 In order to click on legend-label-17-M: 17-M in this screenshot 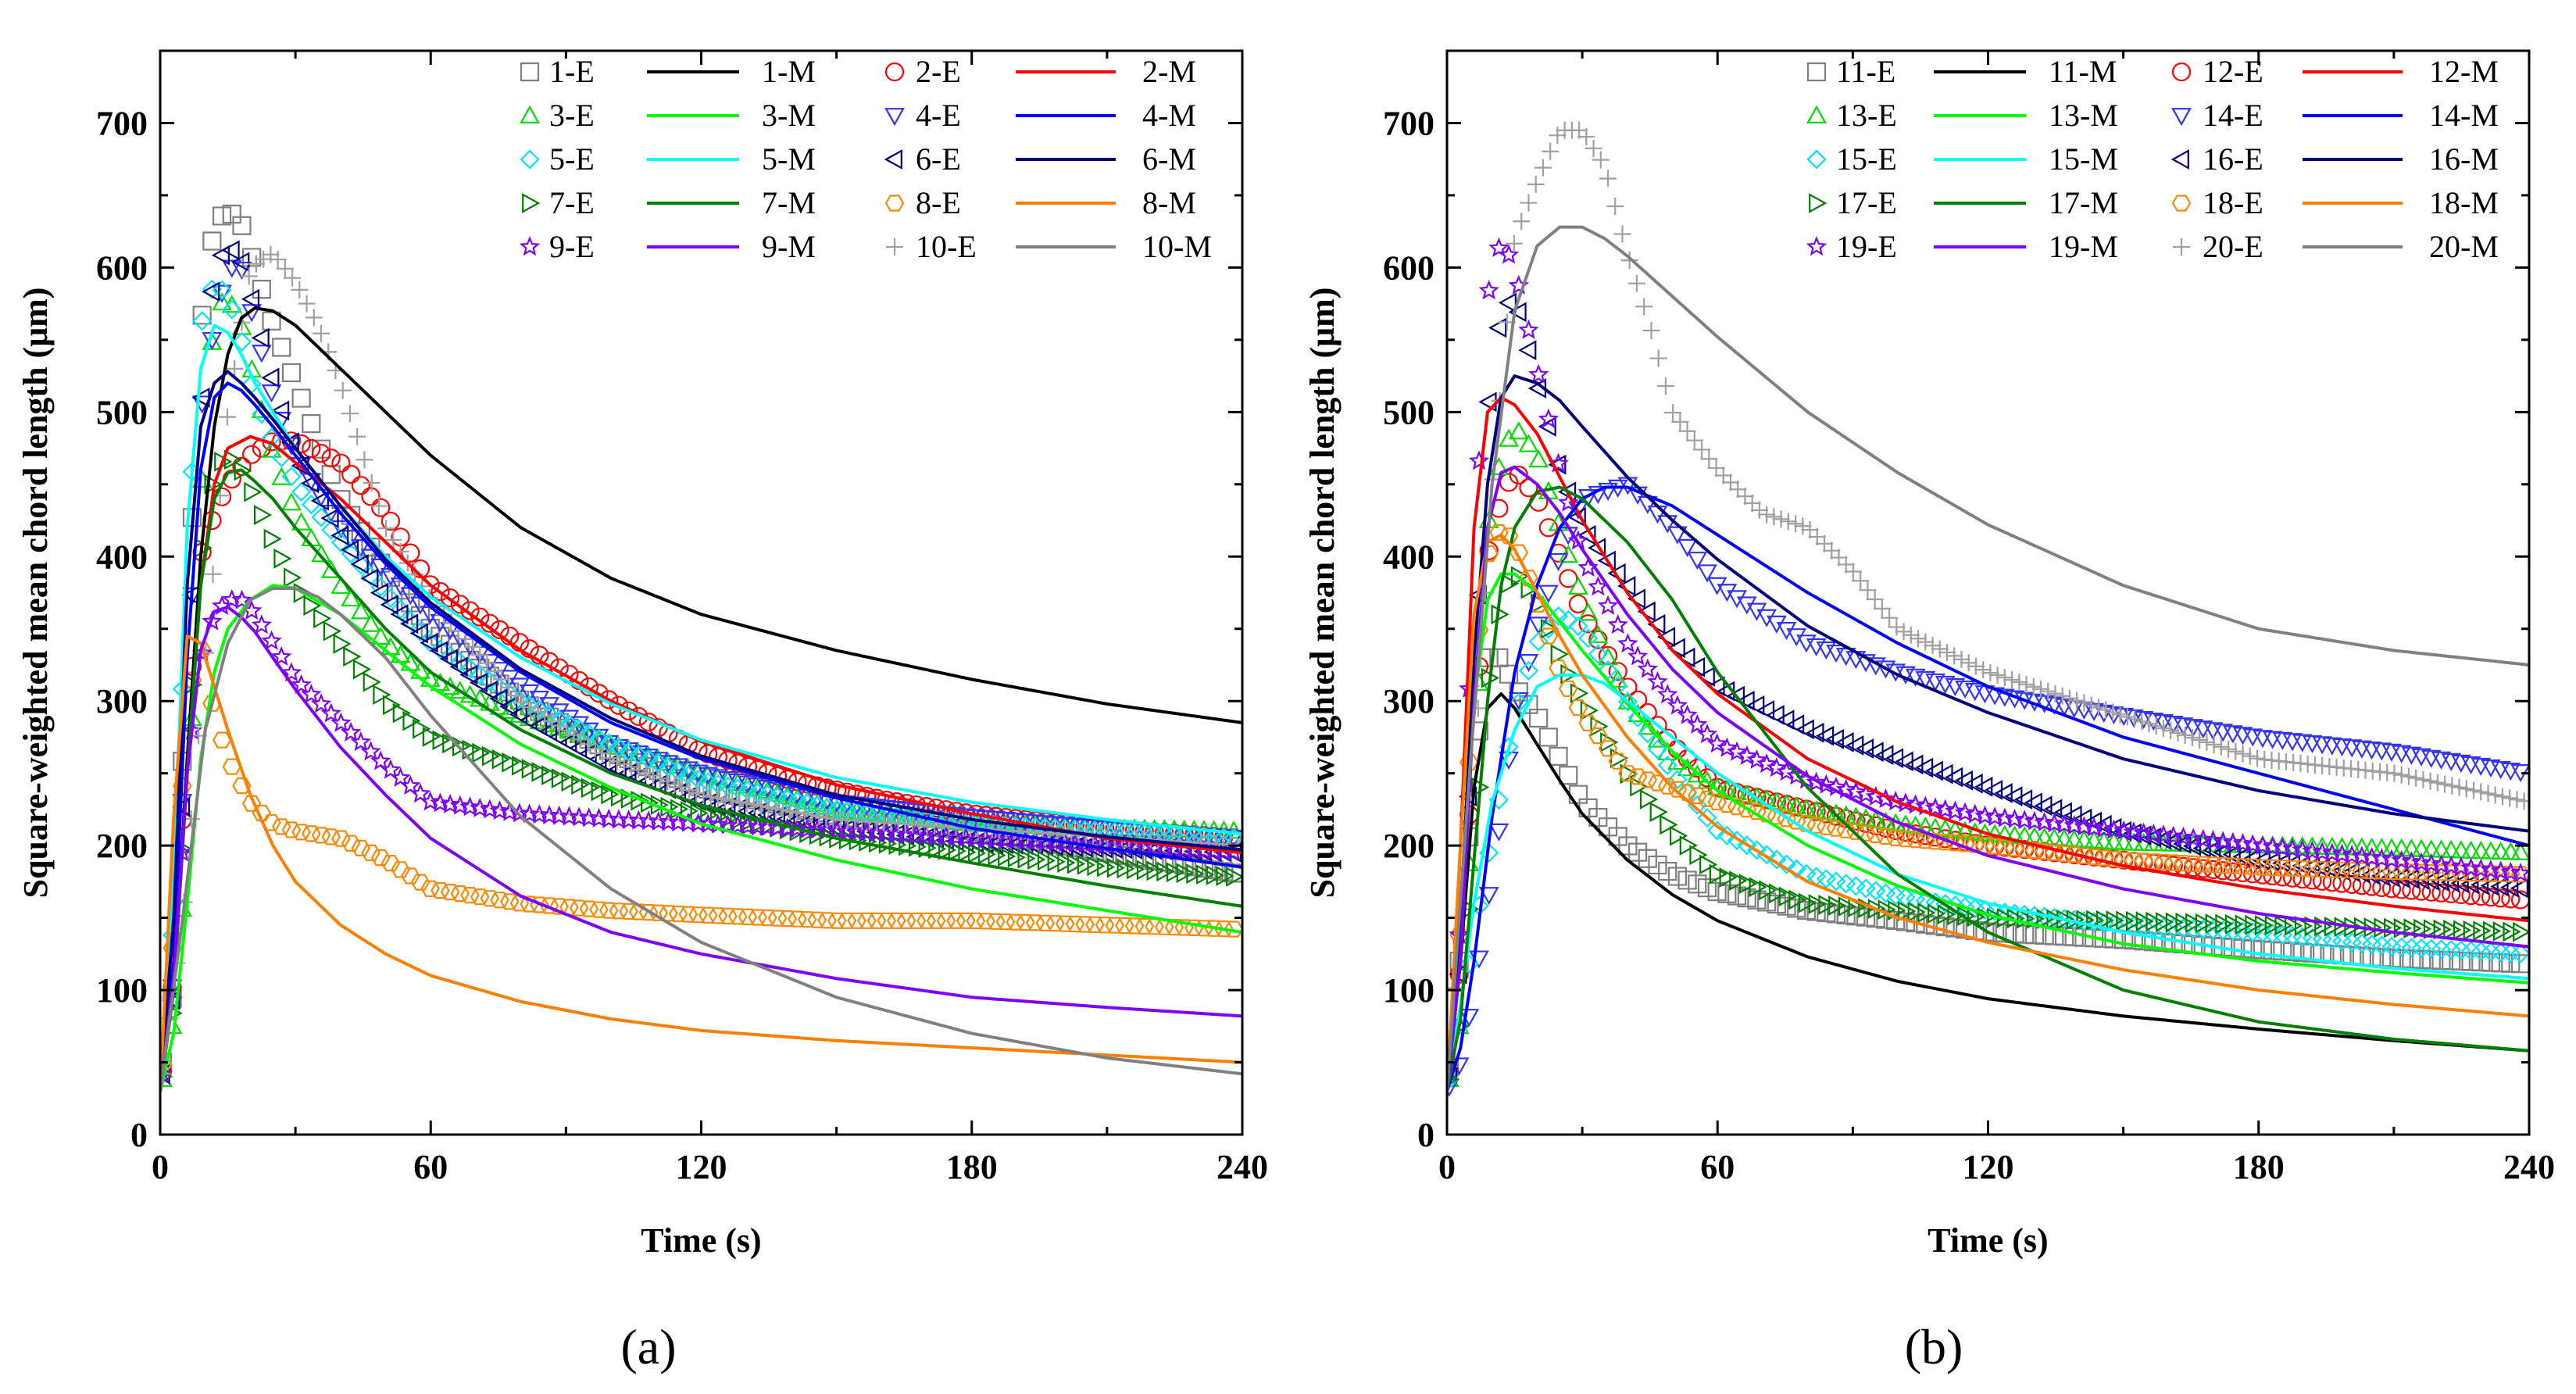, I will do `click(2084, 203)`.